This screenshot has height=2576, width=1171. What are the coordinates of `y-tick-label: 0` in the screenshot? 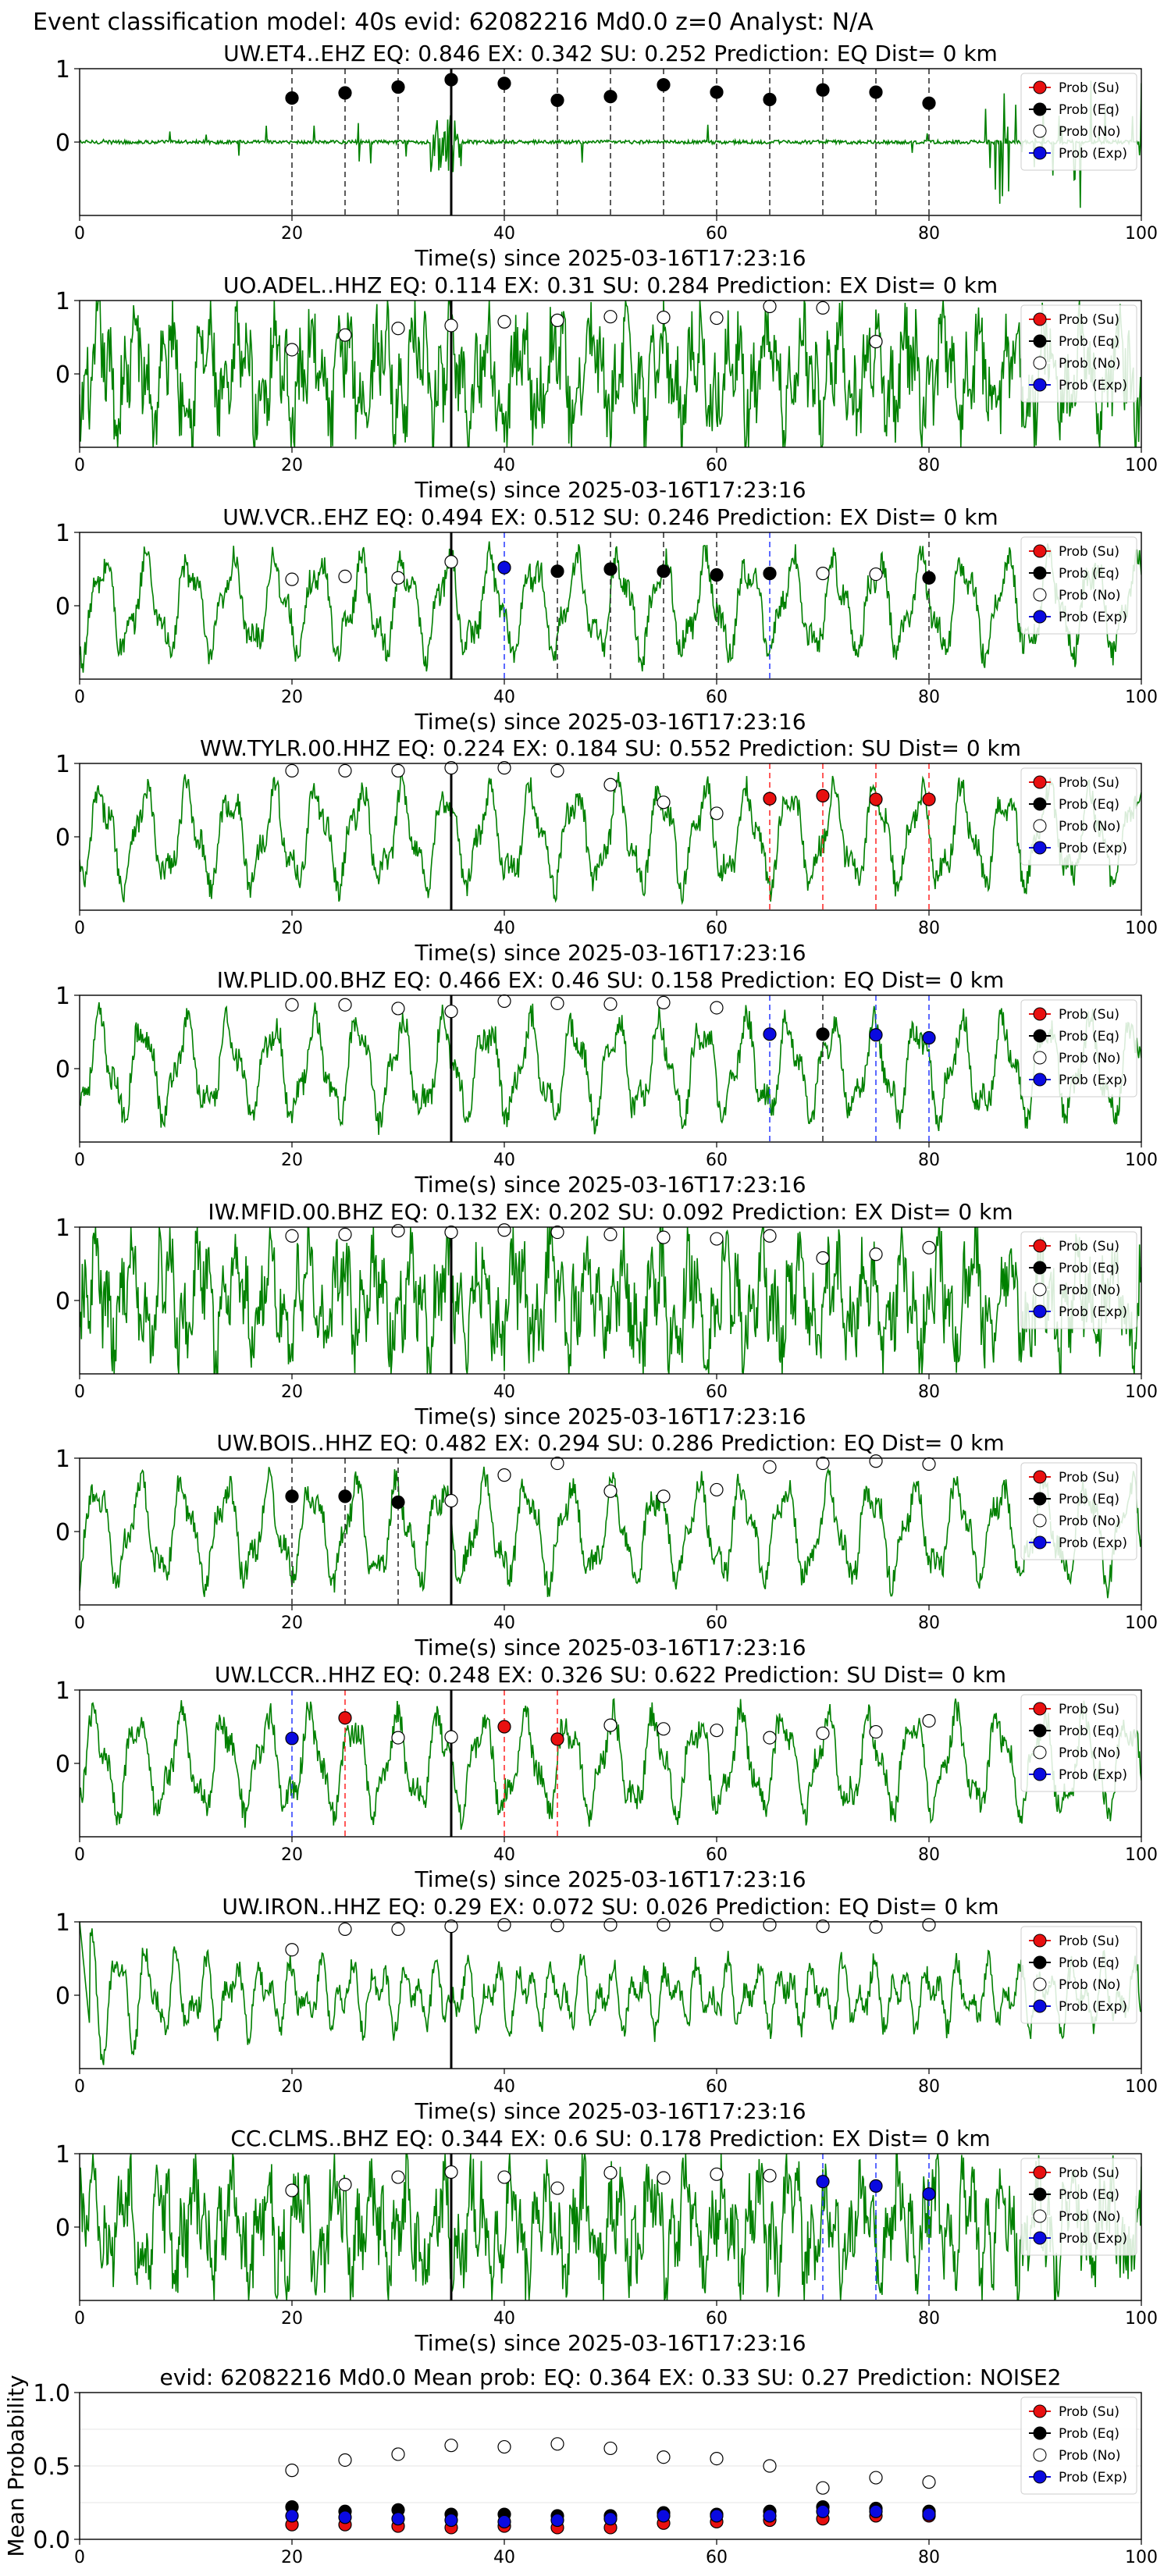 It's located at (62, 1532).